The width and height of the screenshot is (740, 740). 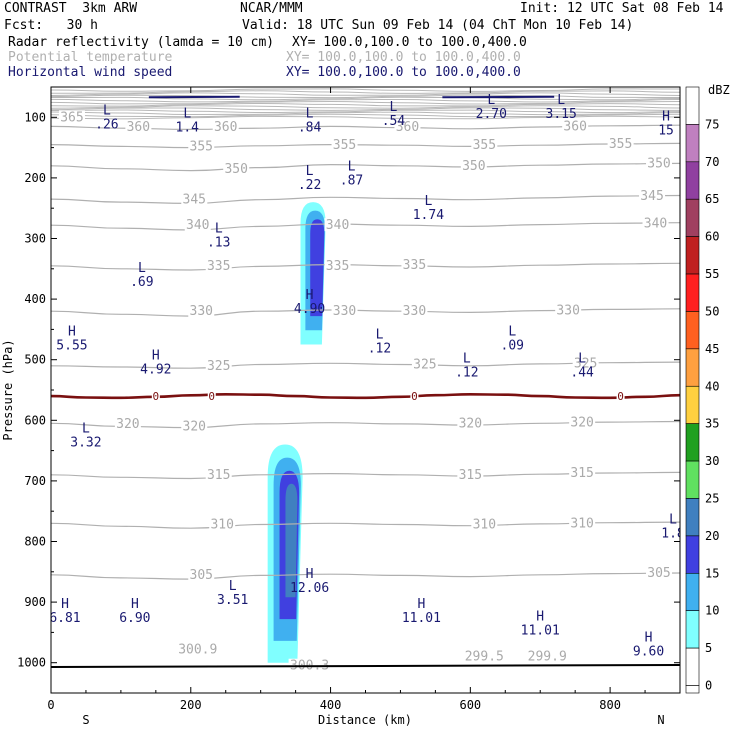 I want to click on x-tick-label: 0, so click(x=50, y=705).